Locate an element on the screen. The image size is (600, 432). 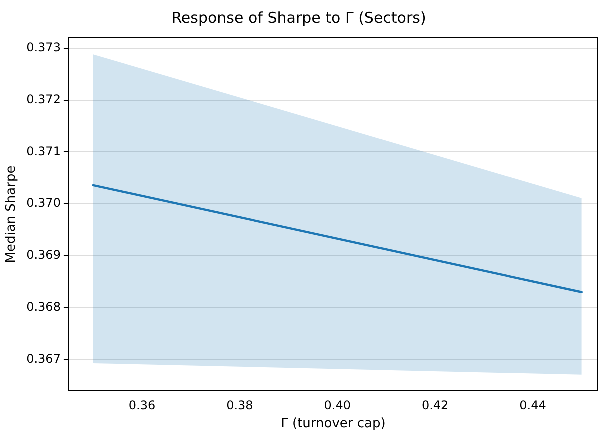
y-tick-label: 0.371 is located at coordinates (43, 151).